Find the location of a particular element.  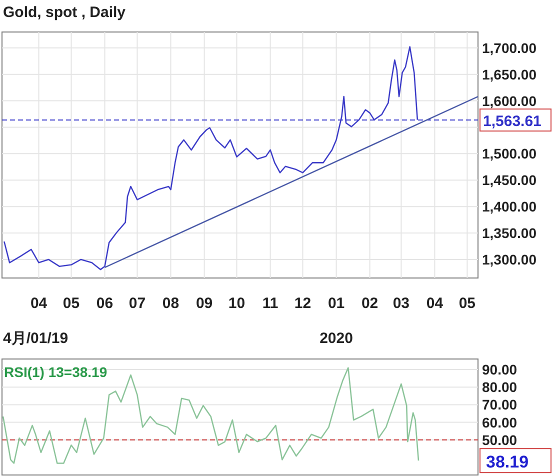

text: 4月/01/19 is located at coordinates (35, 338).